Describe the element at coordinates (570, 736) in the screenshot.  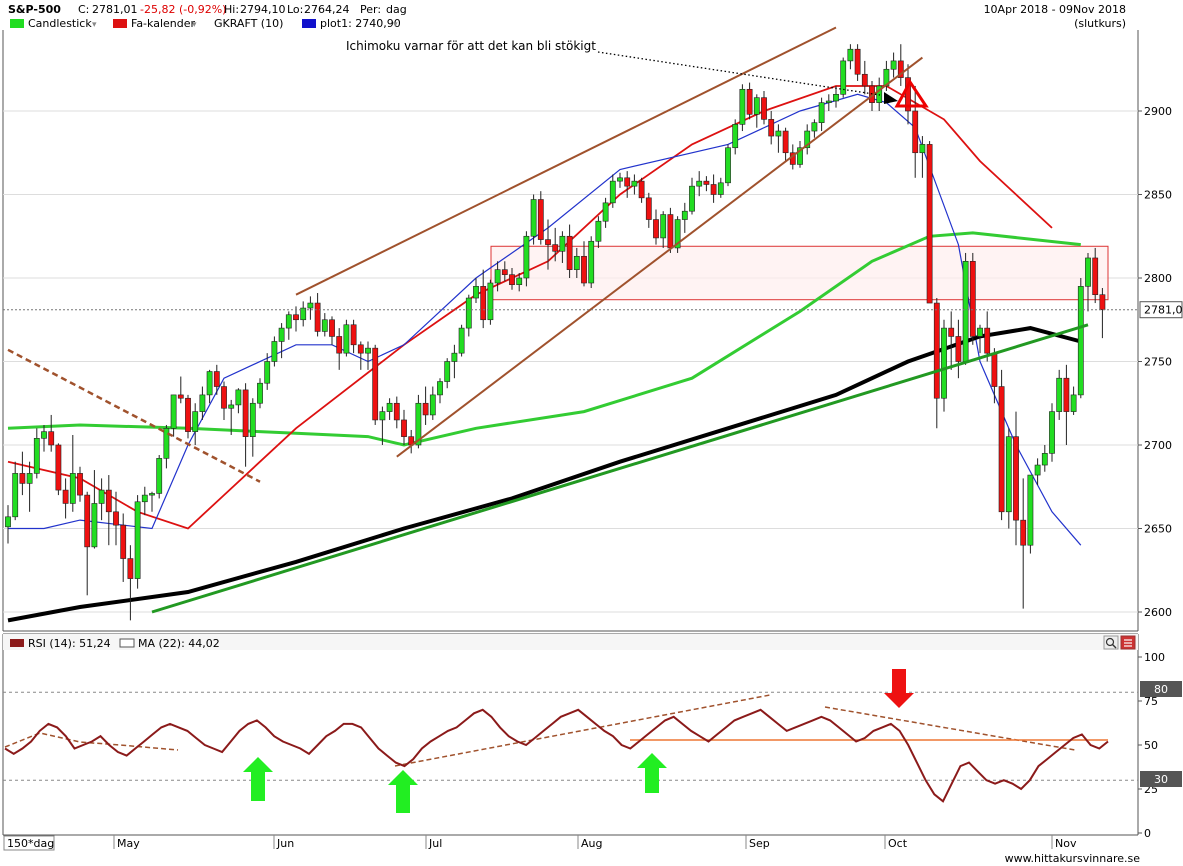
I see `rsi-grid` at that location.